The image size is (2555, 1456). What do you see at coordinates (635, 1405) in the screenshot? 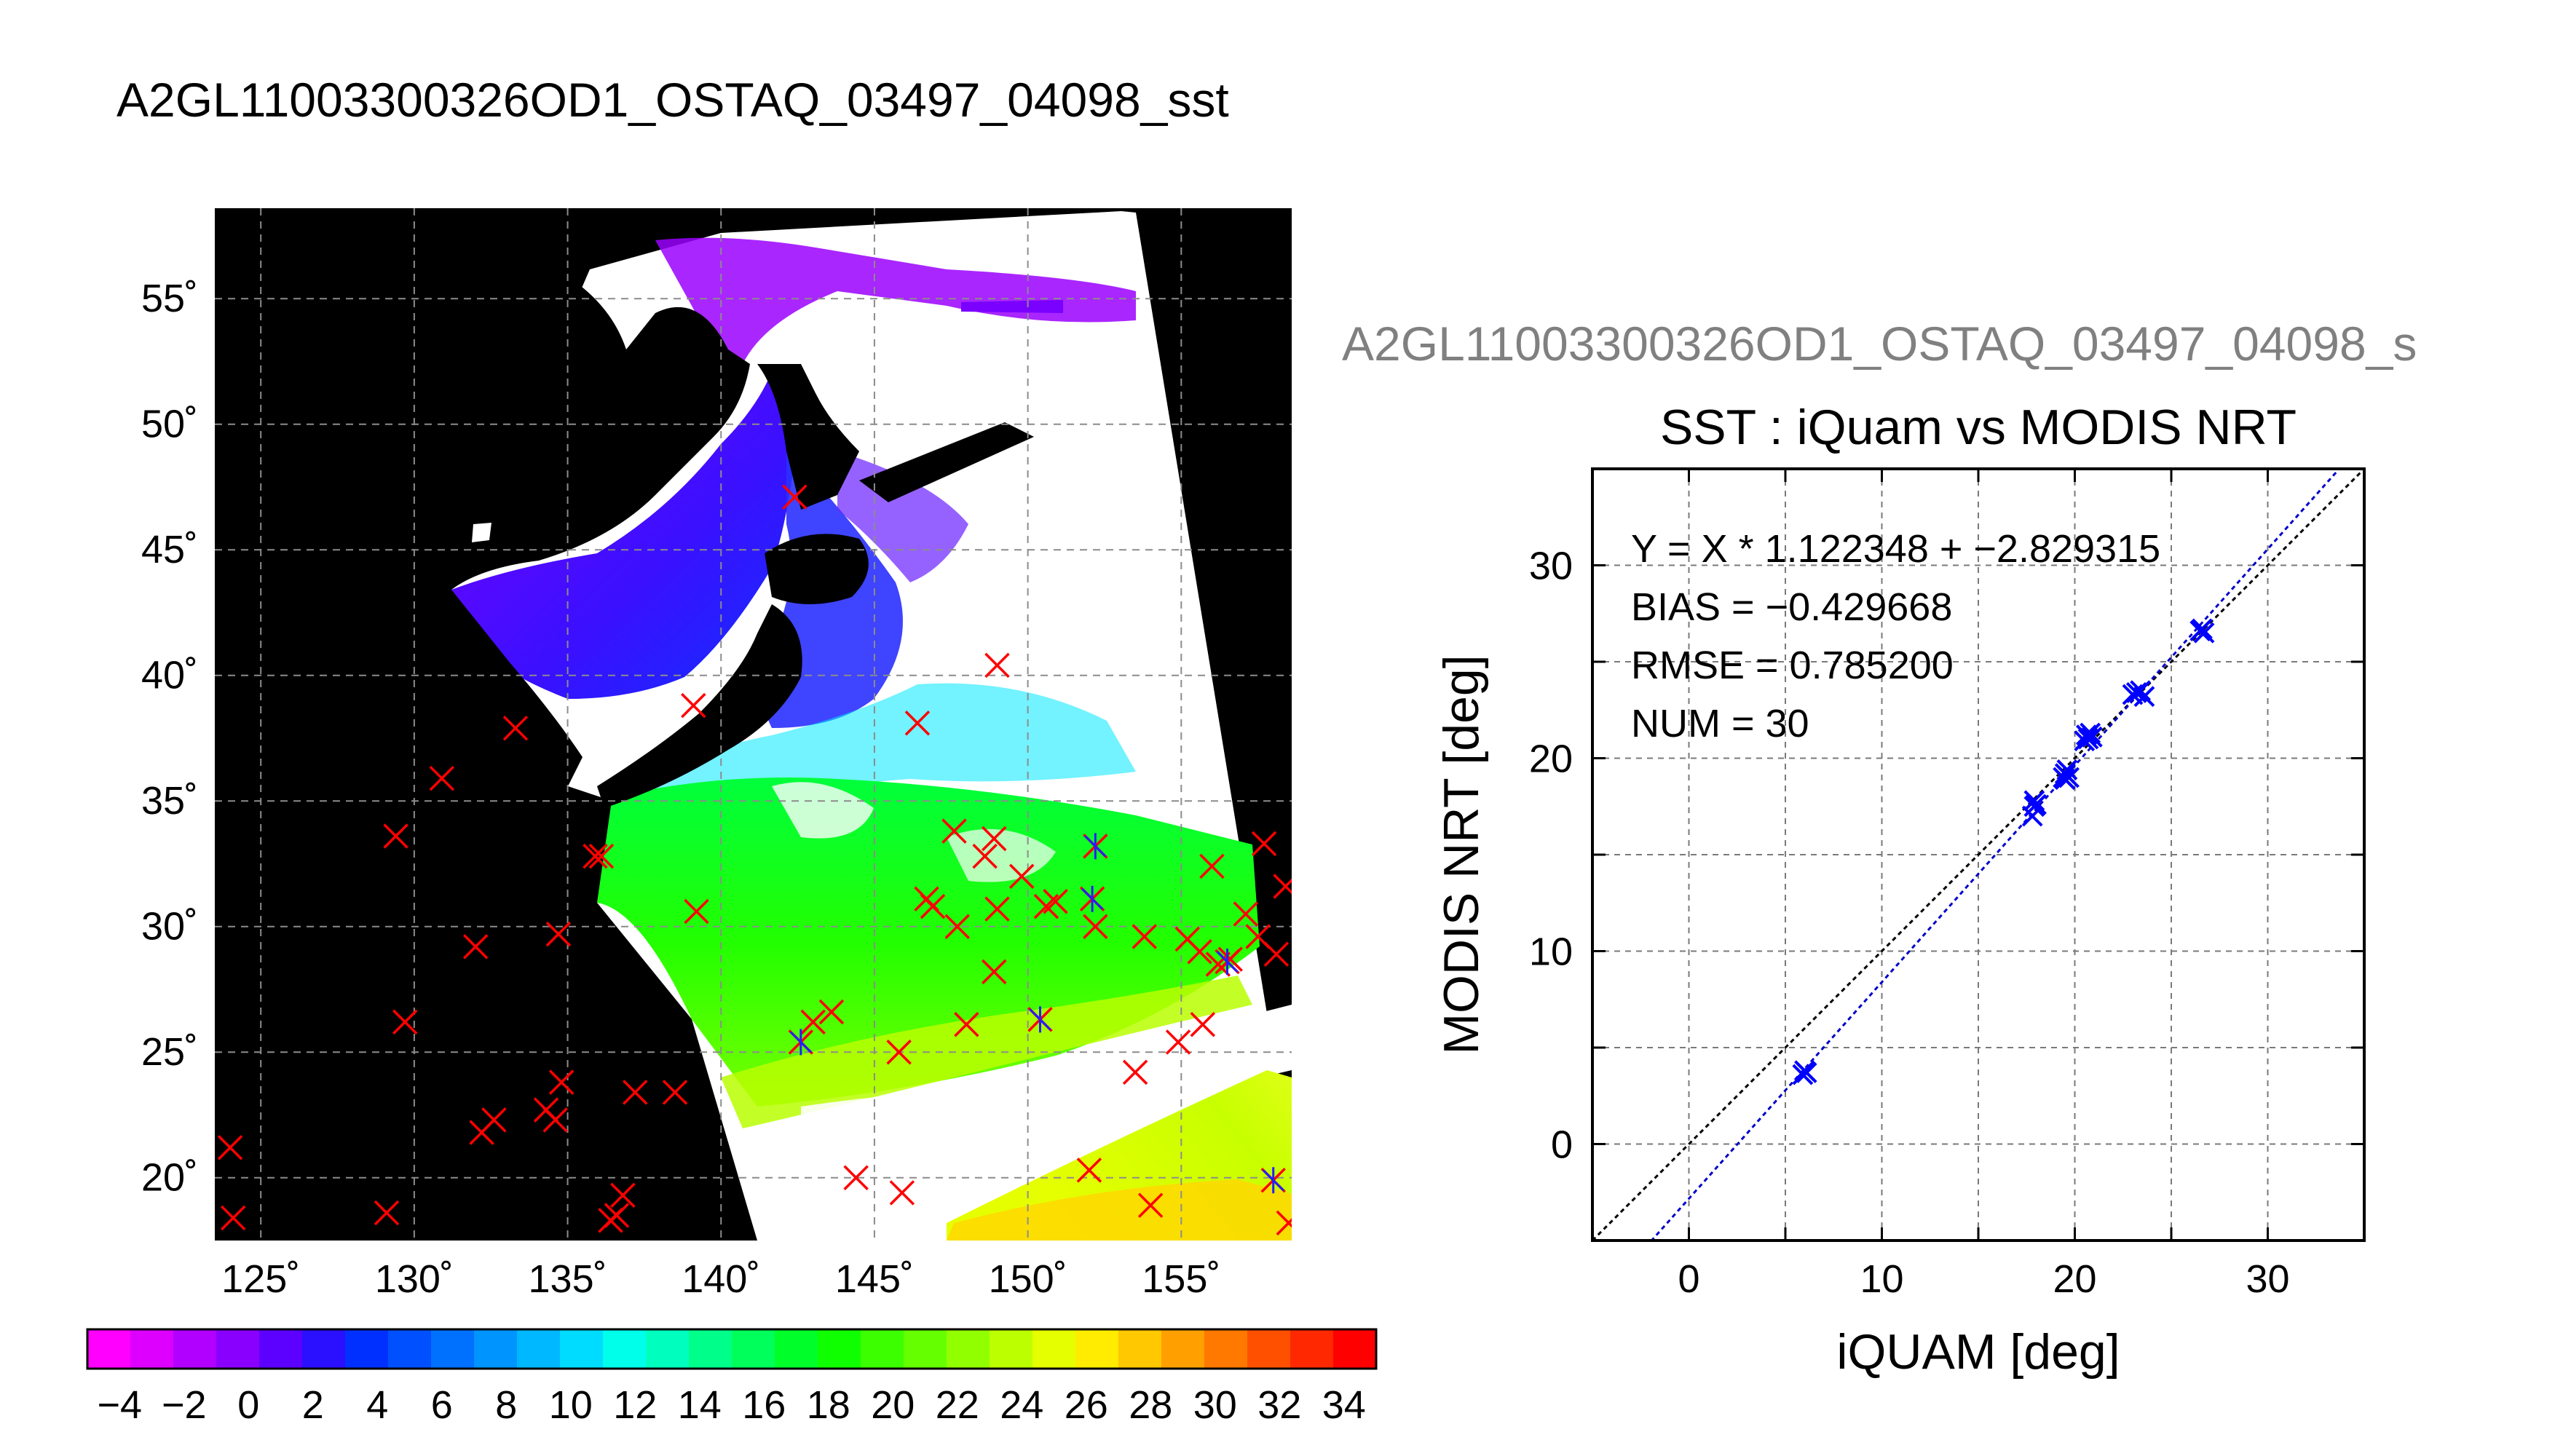
I see `colorbar-tick-label: 12` at bounding box center [635, 1405].